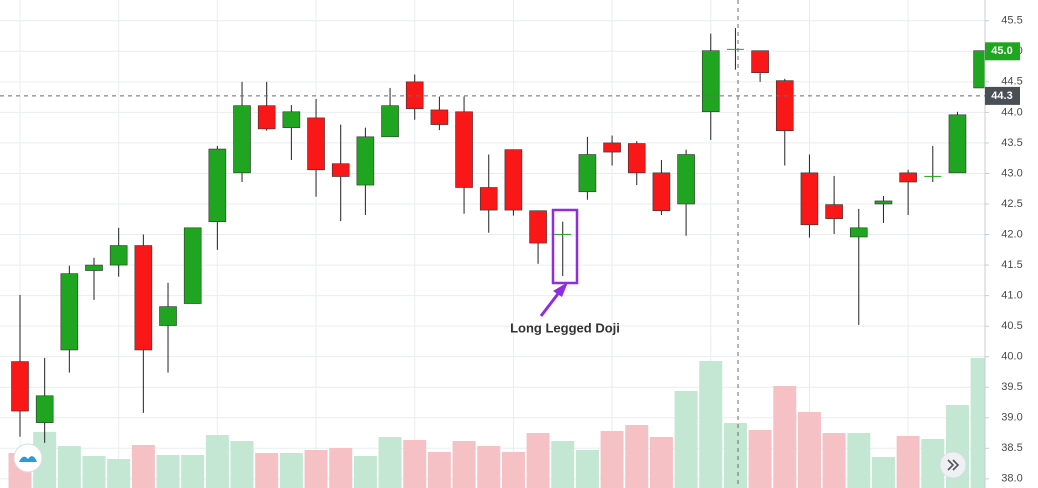 The width and height of the screenshot is (1038, 488). I want to click on y-tick-label: 43.0, so click(1011, 173).